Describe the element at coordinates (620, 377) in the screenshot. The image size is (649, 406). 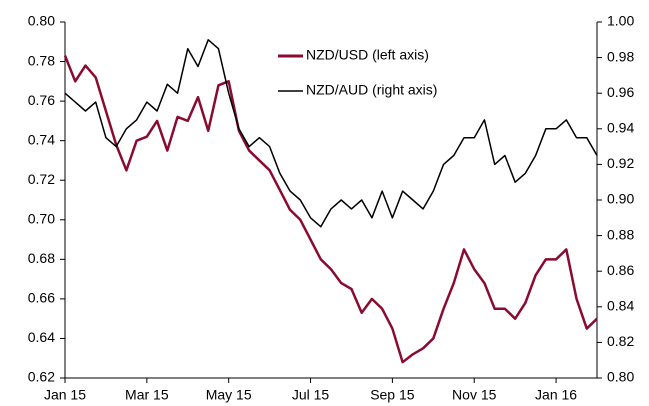
I see `y2-tick-label: 0.80` at that location.